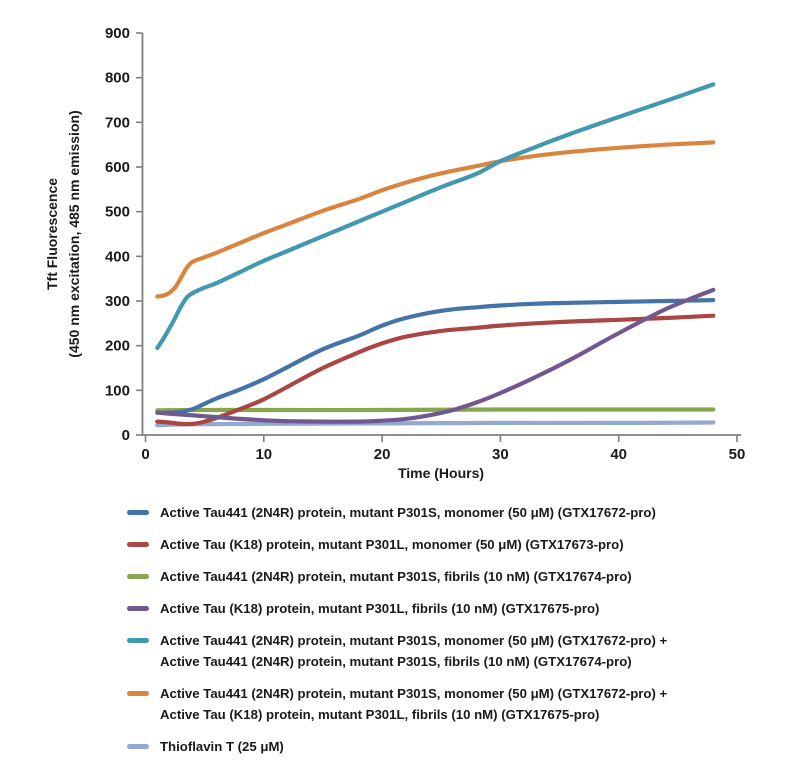 This screenshot has width=807, height=773. I want to click on x-tick-label: 10, so click(263, 454).